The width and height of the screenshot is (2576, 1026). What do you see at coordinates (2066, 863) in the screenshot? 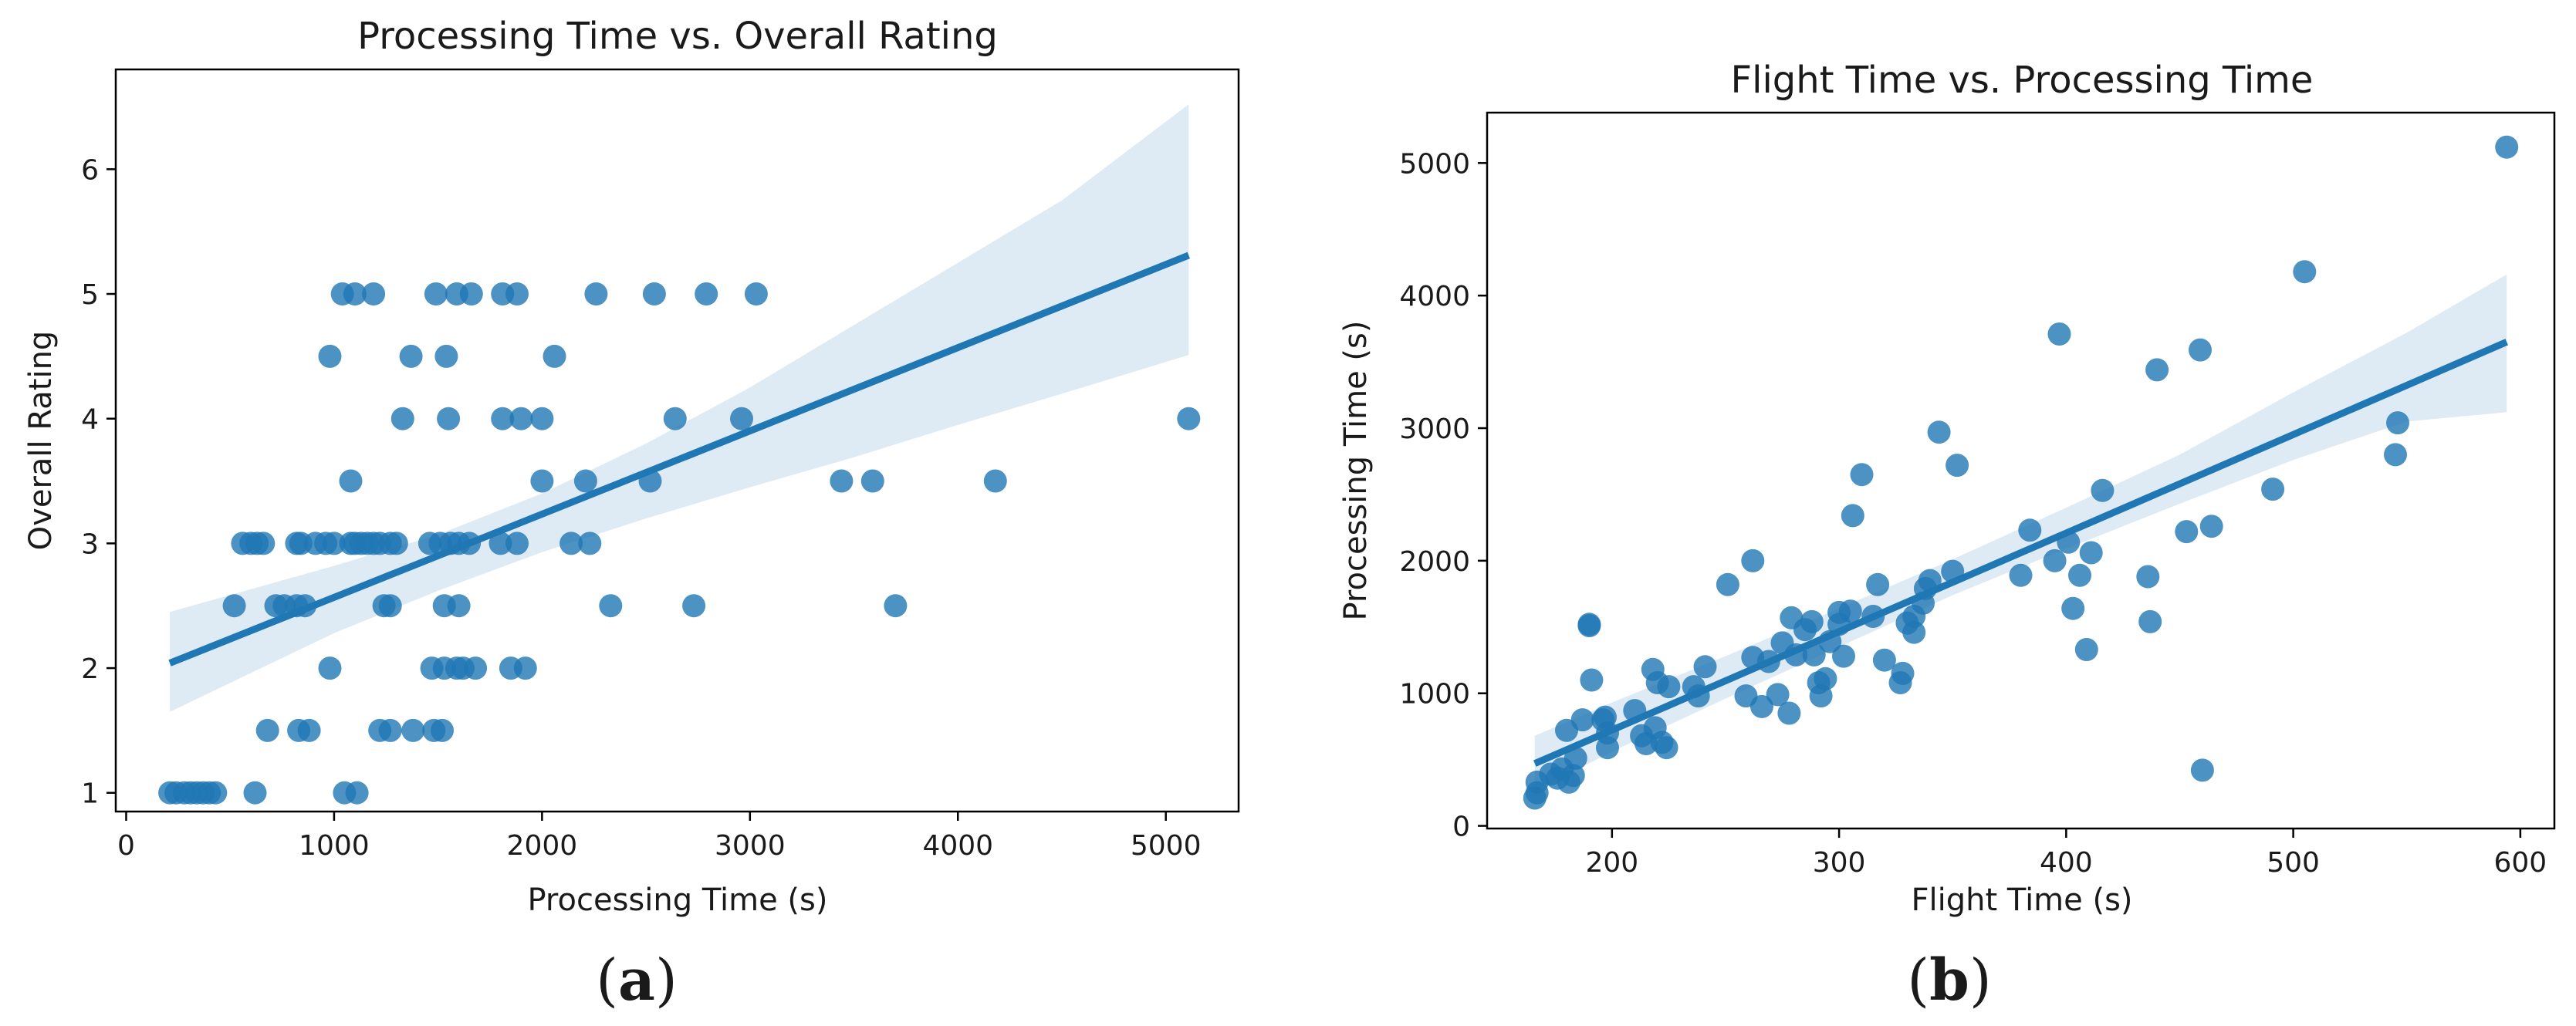
I see `chart-b-x-tick-label: 400` at bounding box center [2066, 863].